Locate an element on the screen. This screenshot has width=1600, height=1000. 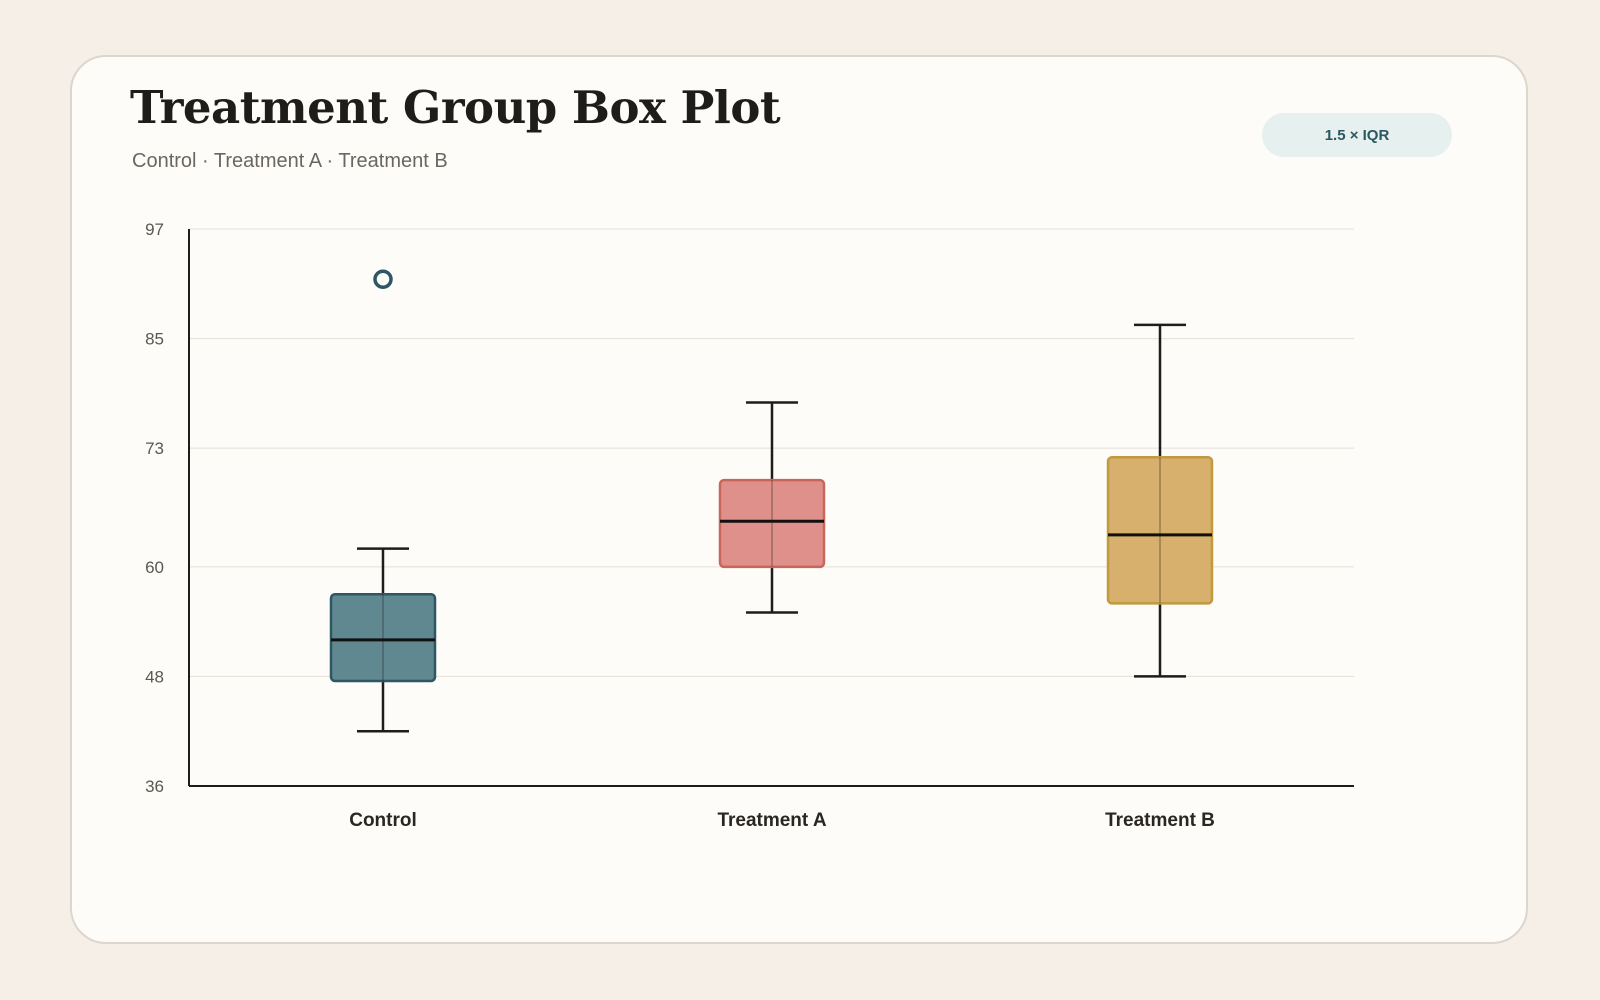
category-labels: Control Treatment A Treatment B is located at coordinates (782, 820).